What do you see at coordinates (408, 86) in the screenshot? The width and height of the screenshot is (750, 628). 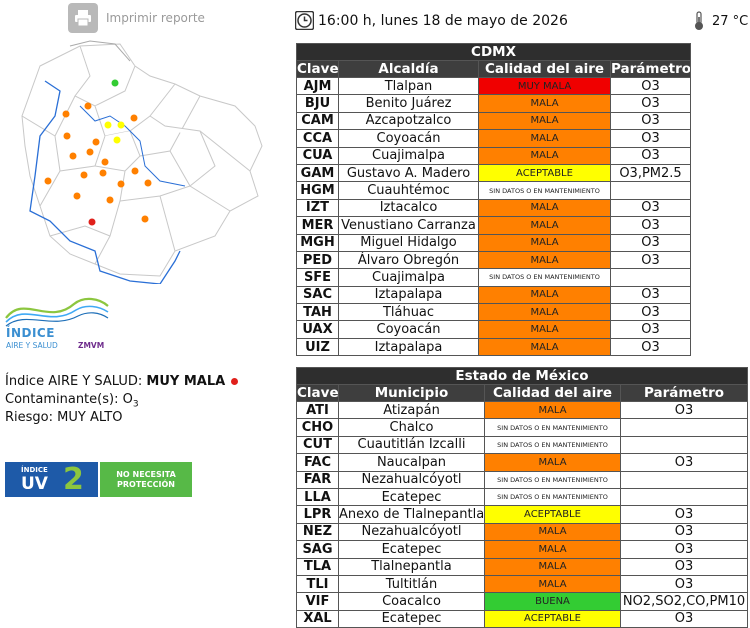 I see `station-name: Tlalpan` at bounding box center [408, 86].